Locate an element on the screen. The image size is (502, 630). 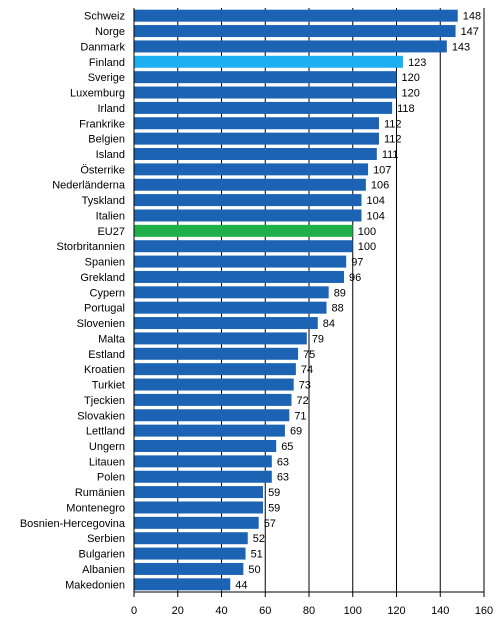
bar-turkiet is located at coordinates (214, 384).